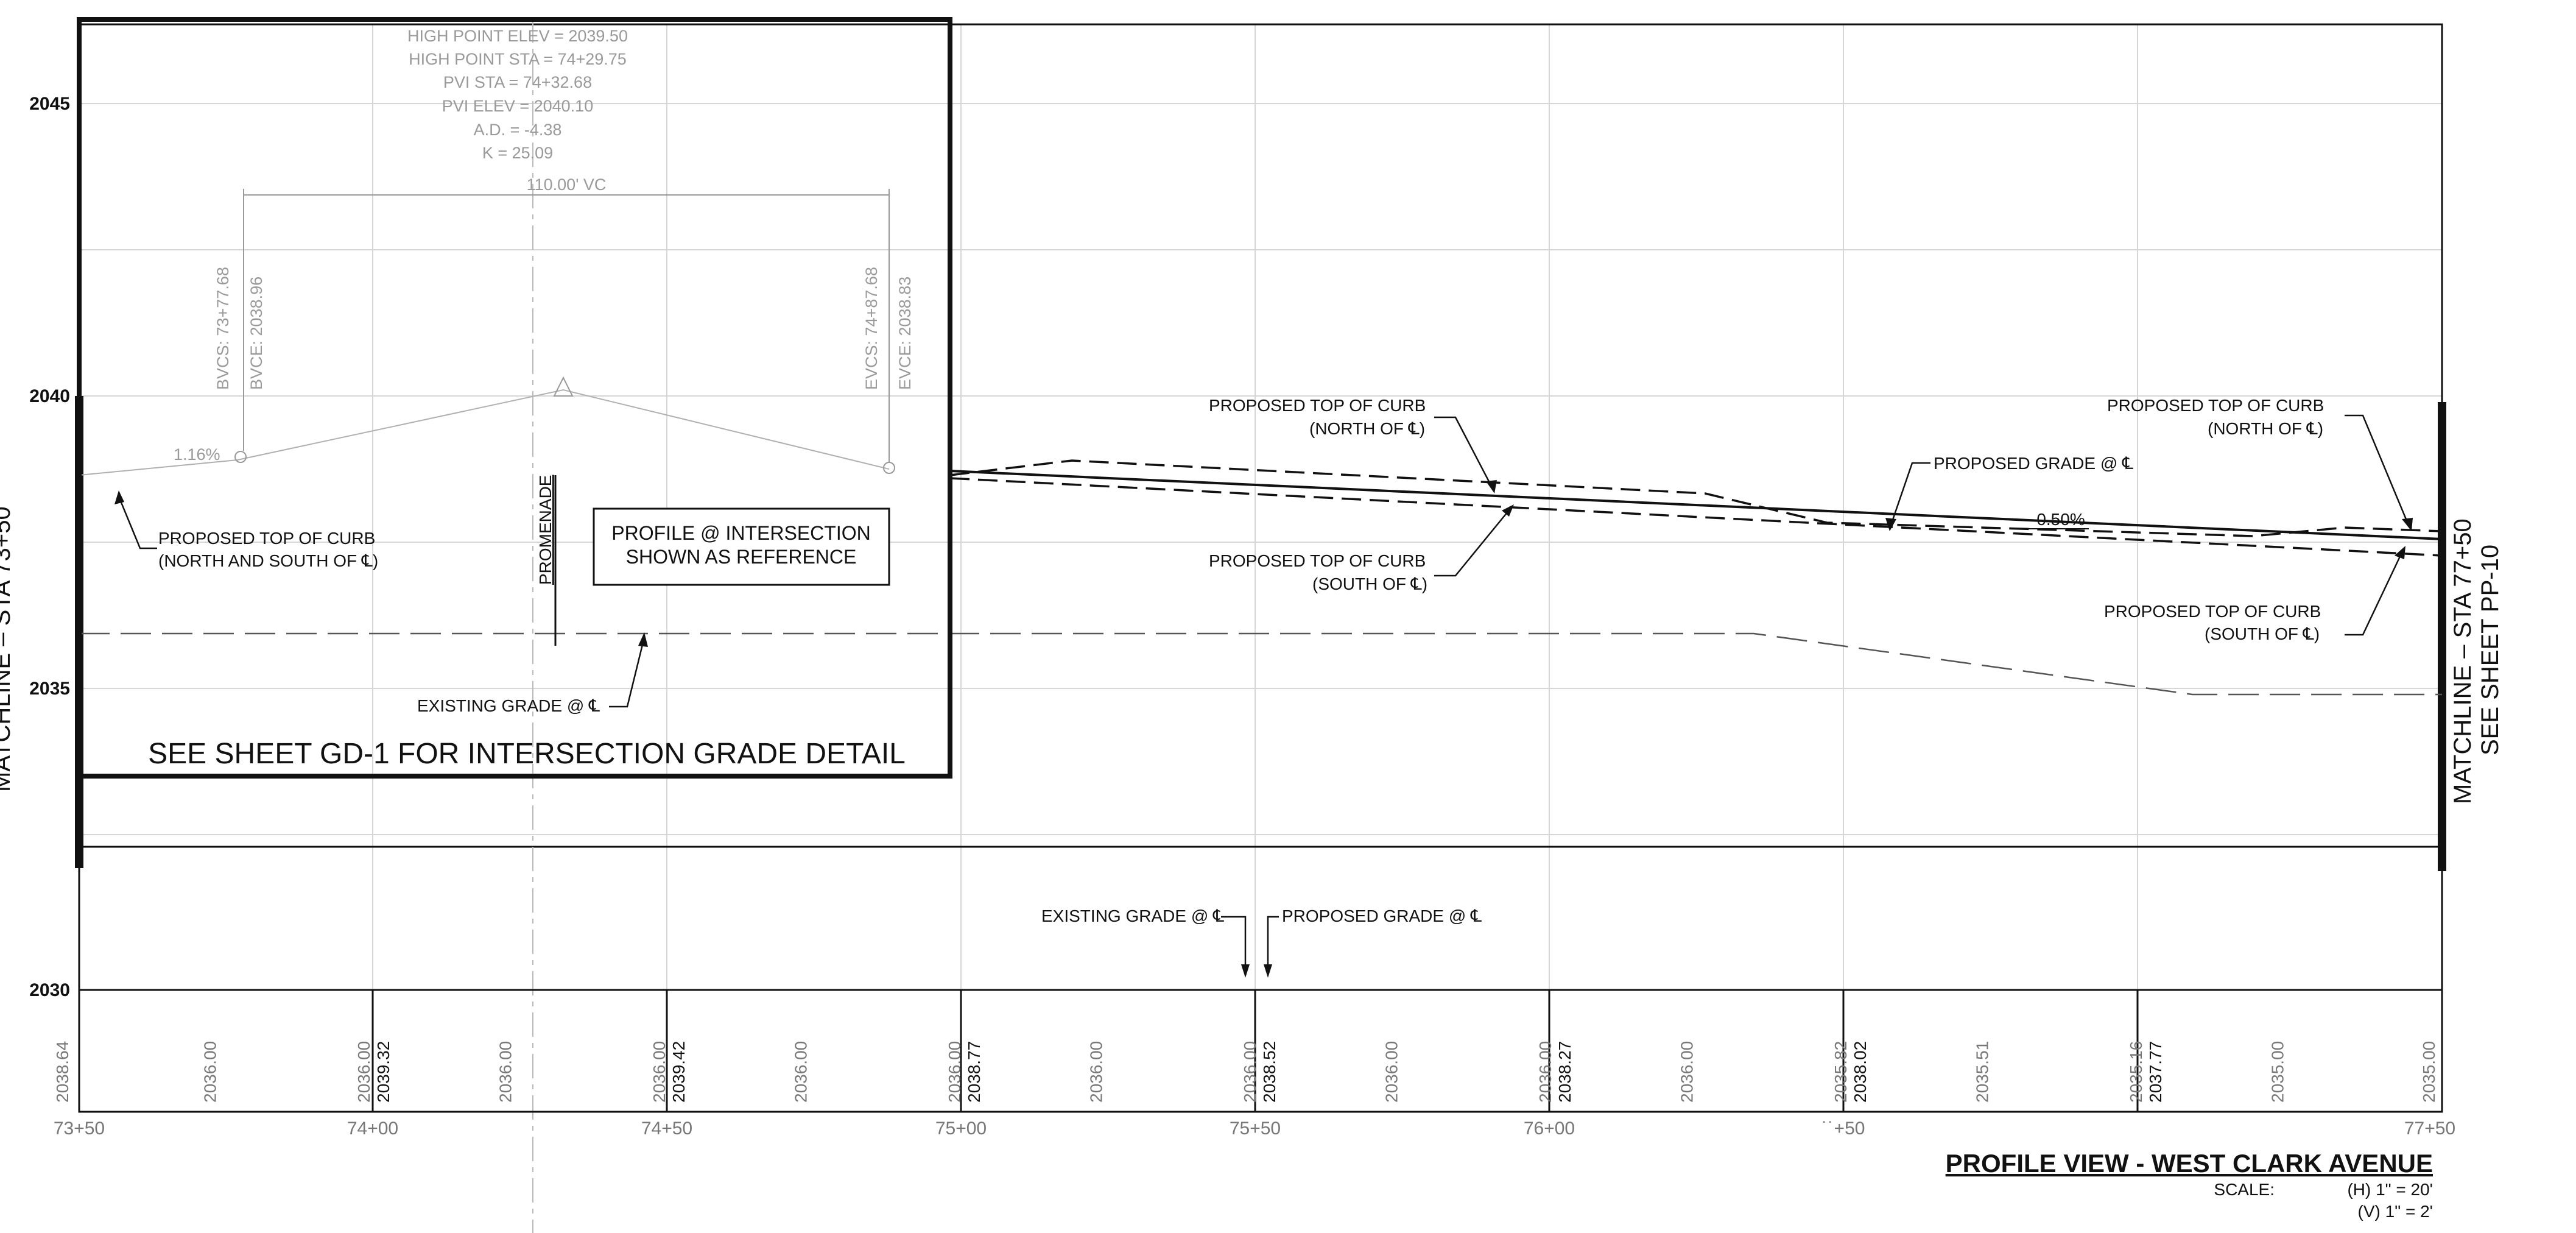 The image size is (2576, 1233). Describe the element at coordinates (1860, 1072) in the screenshot. I see `proposed-elevation-value: 2038.02` at that location.